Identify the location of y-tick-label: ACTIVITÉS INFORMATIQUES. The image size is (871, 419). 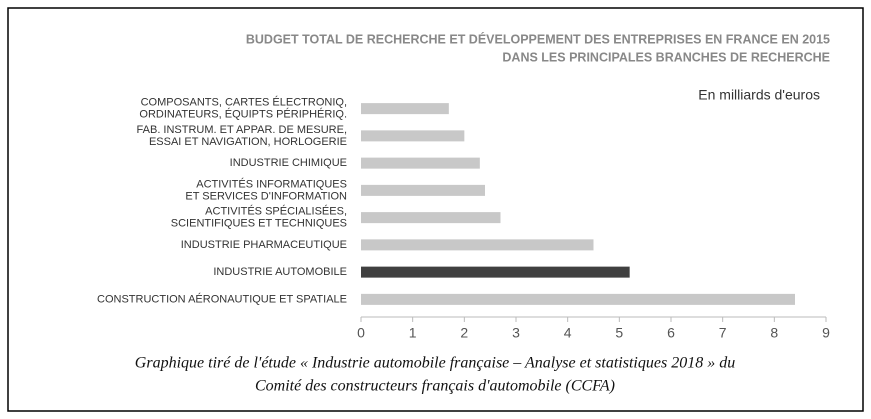
(271, 183).